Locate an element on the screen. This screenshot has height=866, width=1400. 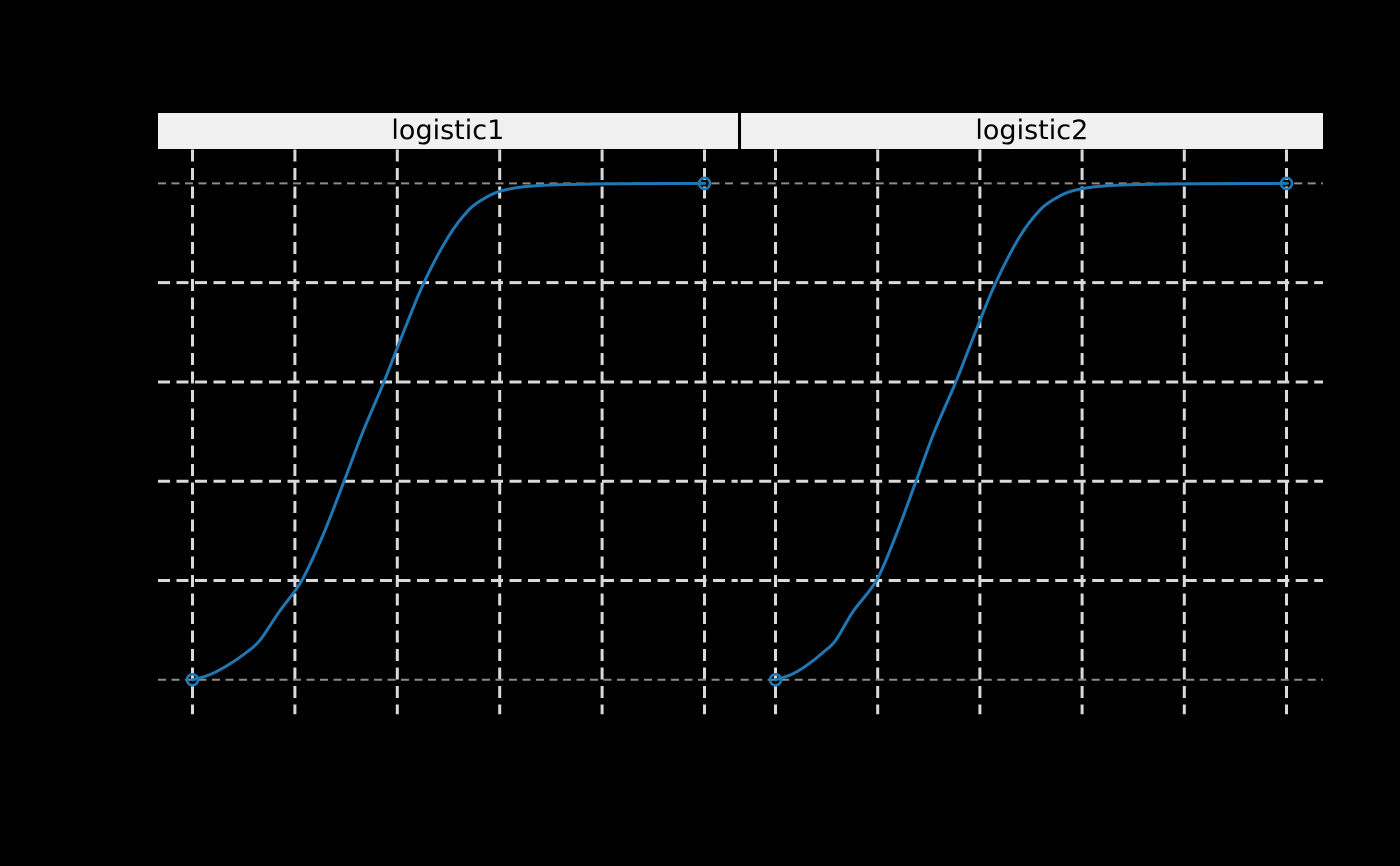
facet-strip-label: logistic2 is located at coordinates (1032, 130).